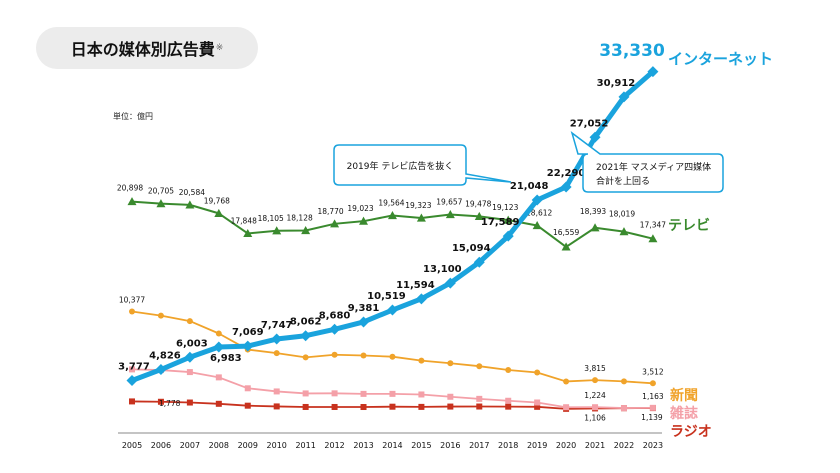 The image size is (840, 473). What do you see at coordinates (449, 202) in the screenshot?
I see `tv-data-label-2016: 19,657` at bounding box center [449, 202].